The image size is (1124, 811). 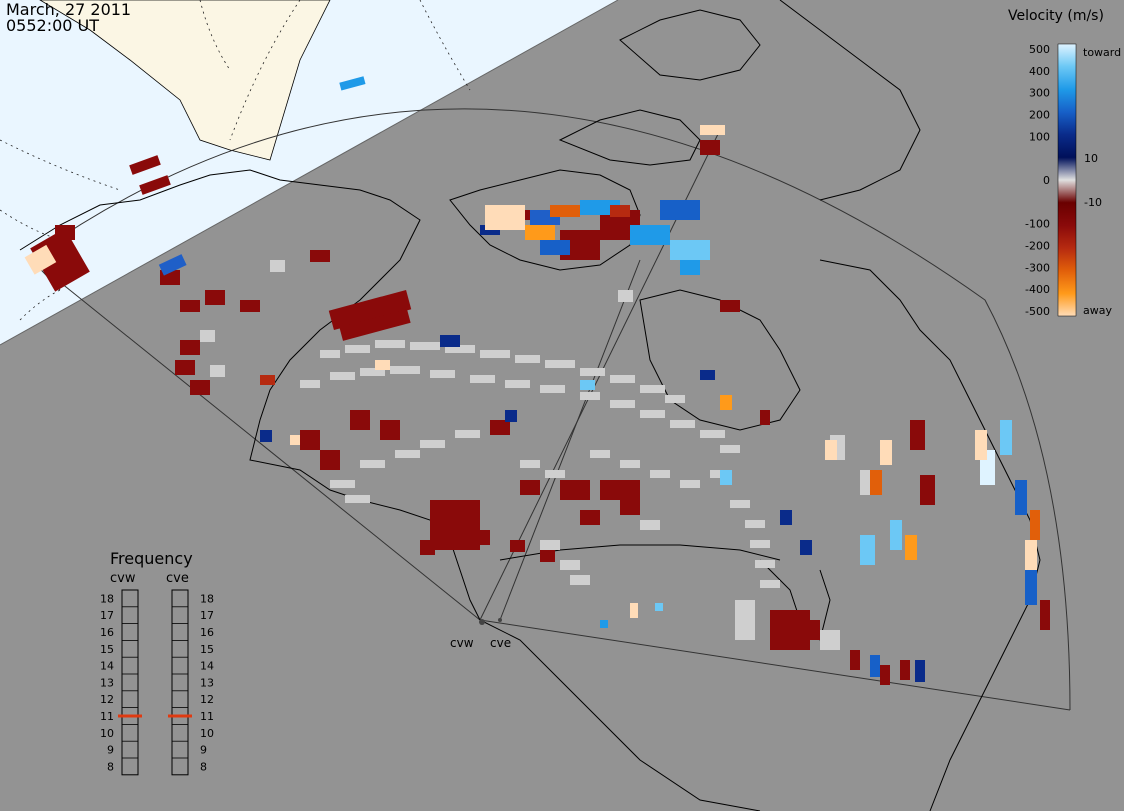 What do you see at coordinates (1046, 180) in the screenshot?
I see `colorbar-tick-label: 0` at bounding box center [1046, 180].